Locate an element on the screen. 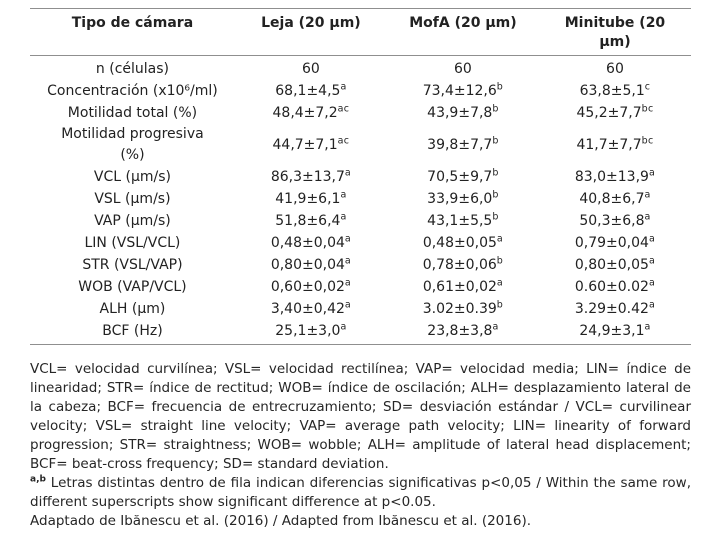 This screenshot has height=551, width=721. significance-superscript: a,b is located at coordinates (38, 479).